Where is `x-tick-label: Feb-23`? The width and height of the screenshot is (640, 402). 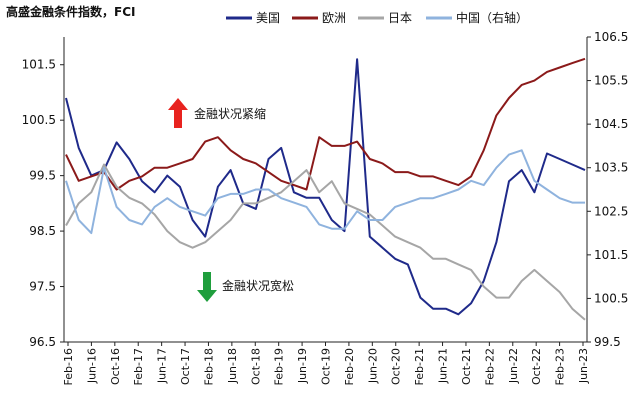 x-tick-label: Feb-23 is located at coordinates (560, 366).